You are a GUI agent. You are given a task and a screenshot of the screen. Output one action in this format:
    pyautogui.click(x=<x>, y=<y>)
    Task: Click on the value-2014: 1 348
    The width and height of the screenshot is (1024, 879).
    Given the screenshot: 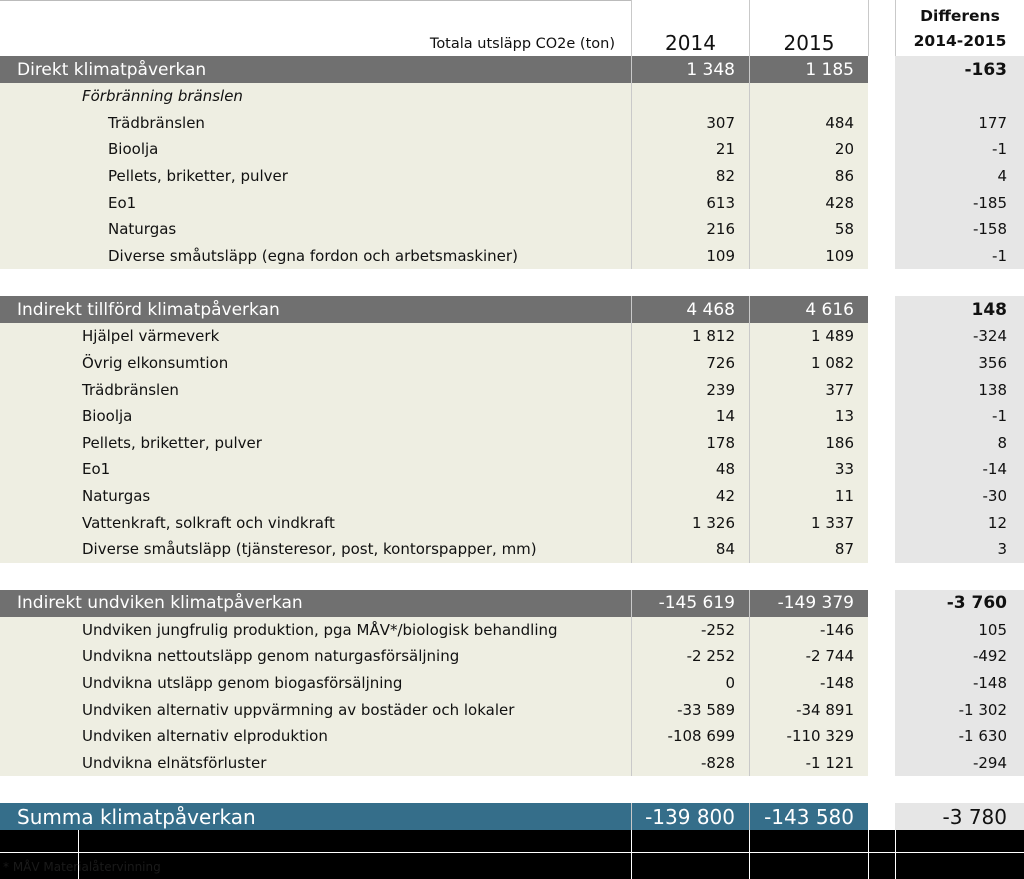 What is the action you would take?
    pyautogui.click(x=690, y=69)
    